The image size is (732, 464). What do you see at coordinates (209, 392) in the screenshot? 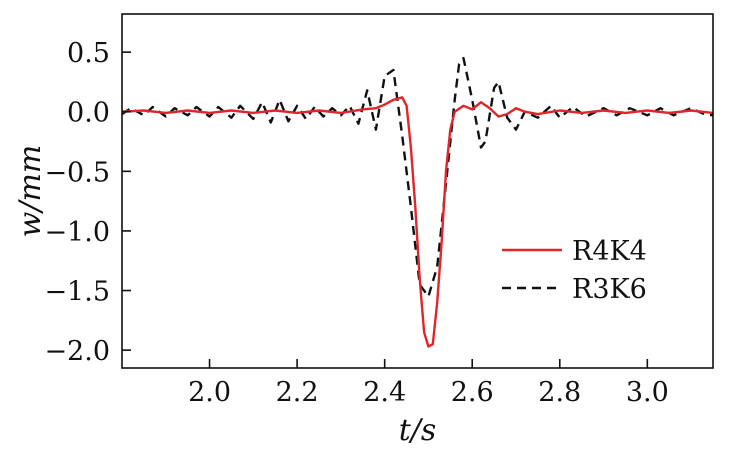
I see `x-tick-label: 2.0` at bounding box center [209, 392].